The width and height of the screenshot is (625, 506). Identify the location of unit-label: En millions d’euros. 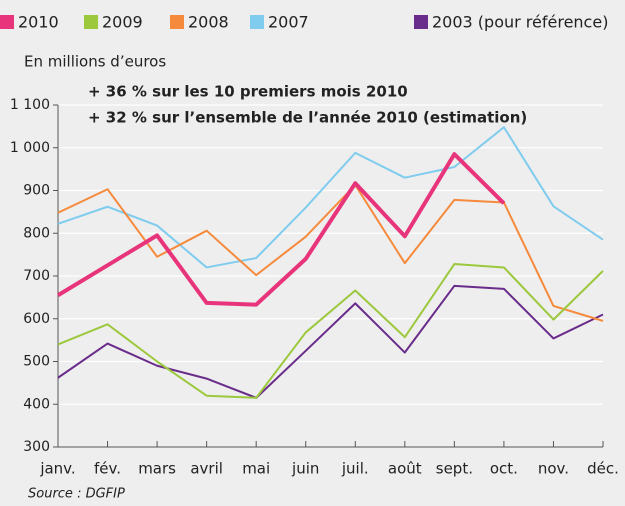
(95, 62).